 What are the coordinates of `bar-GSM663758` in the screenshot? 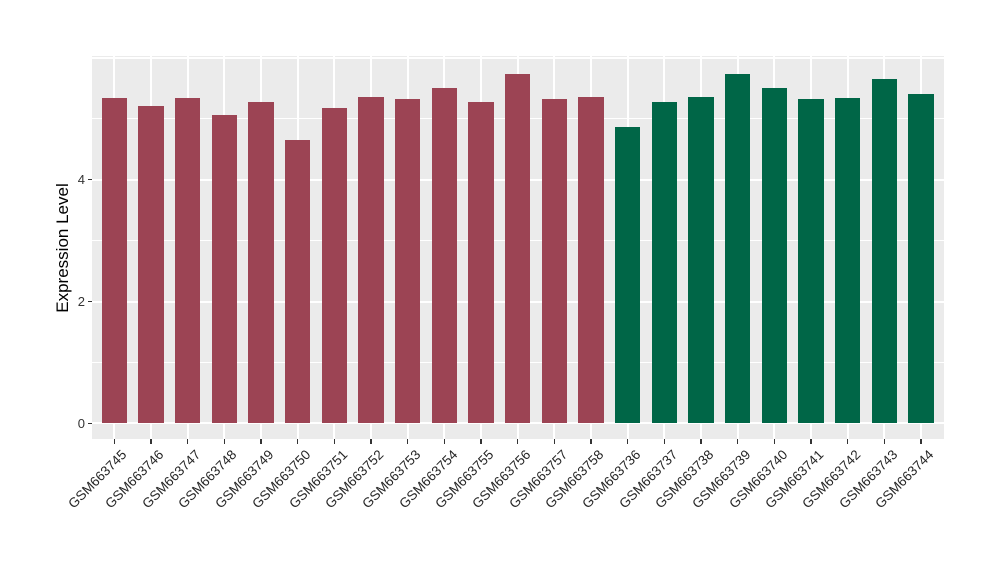 It's located at (591, 260).